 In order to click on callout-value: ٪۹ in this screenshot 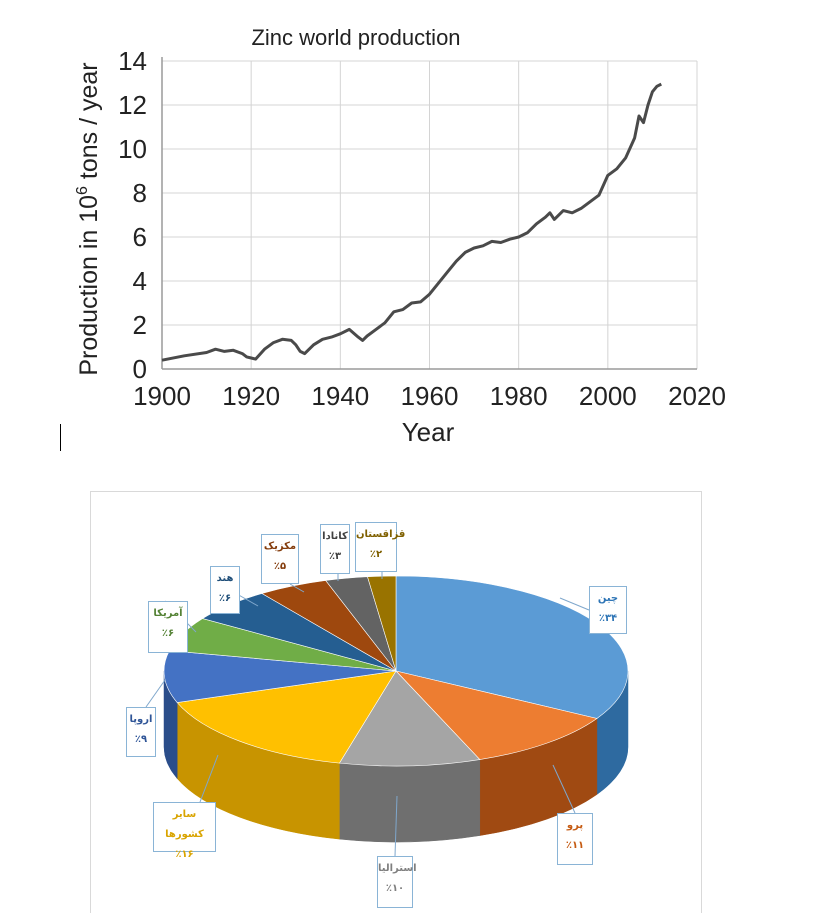, I will do `click(141, 739)`.